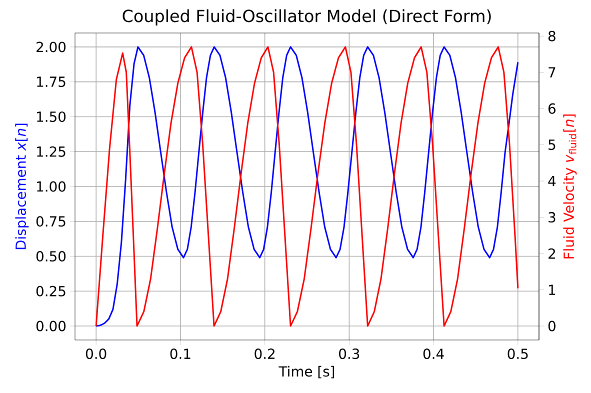  I want to click on y-axis-title: Displacement x[n], so click(22, 187).